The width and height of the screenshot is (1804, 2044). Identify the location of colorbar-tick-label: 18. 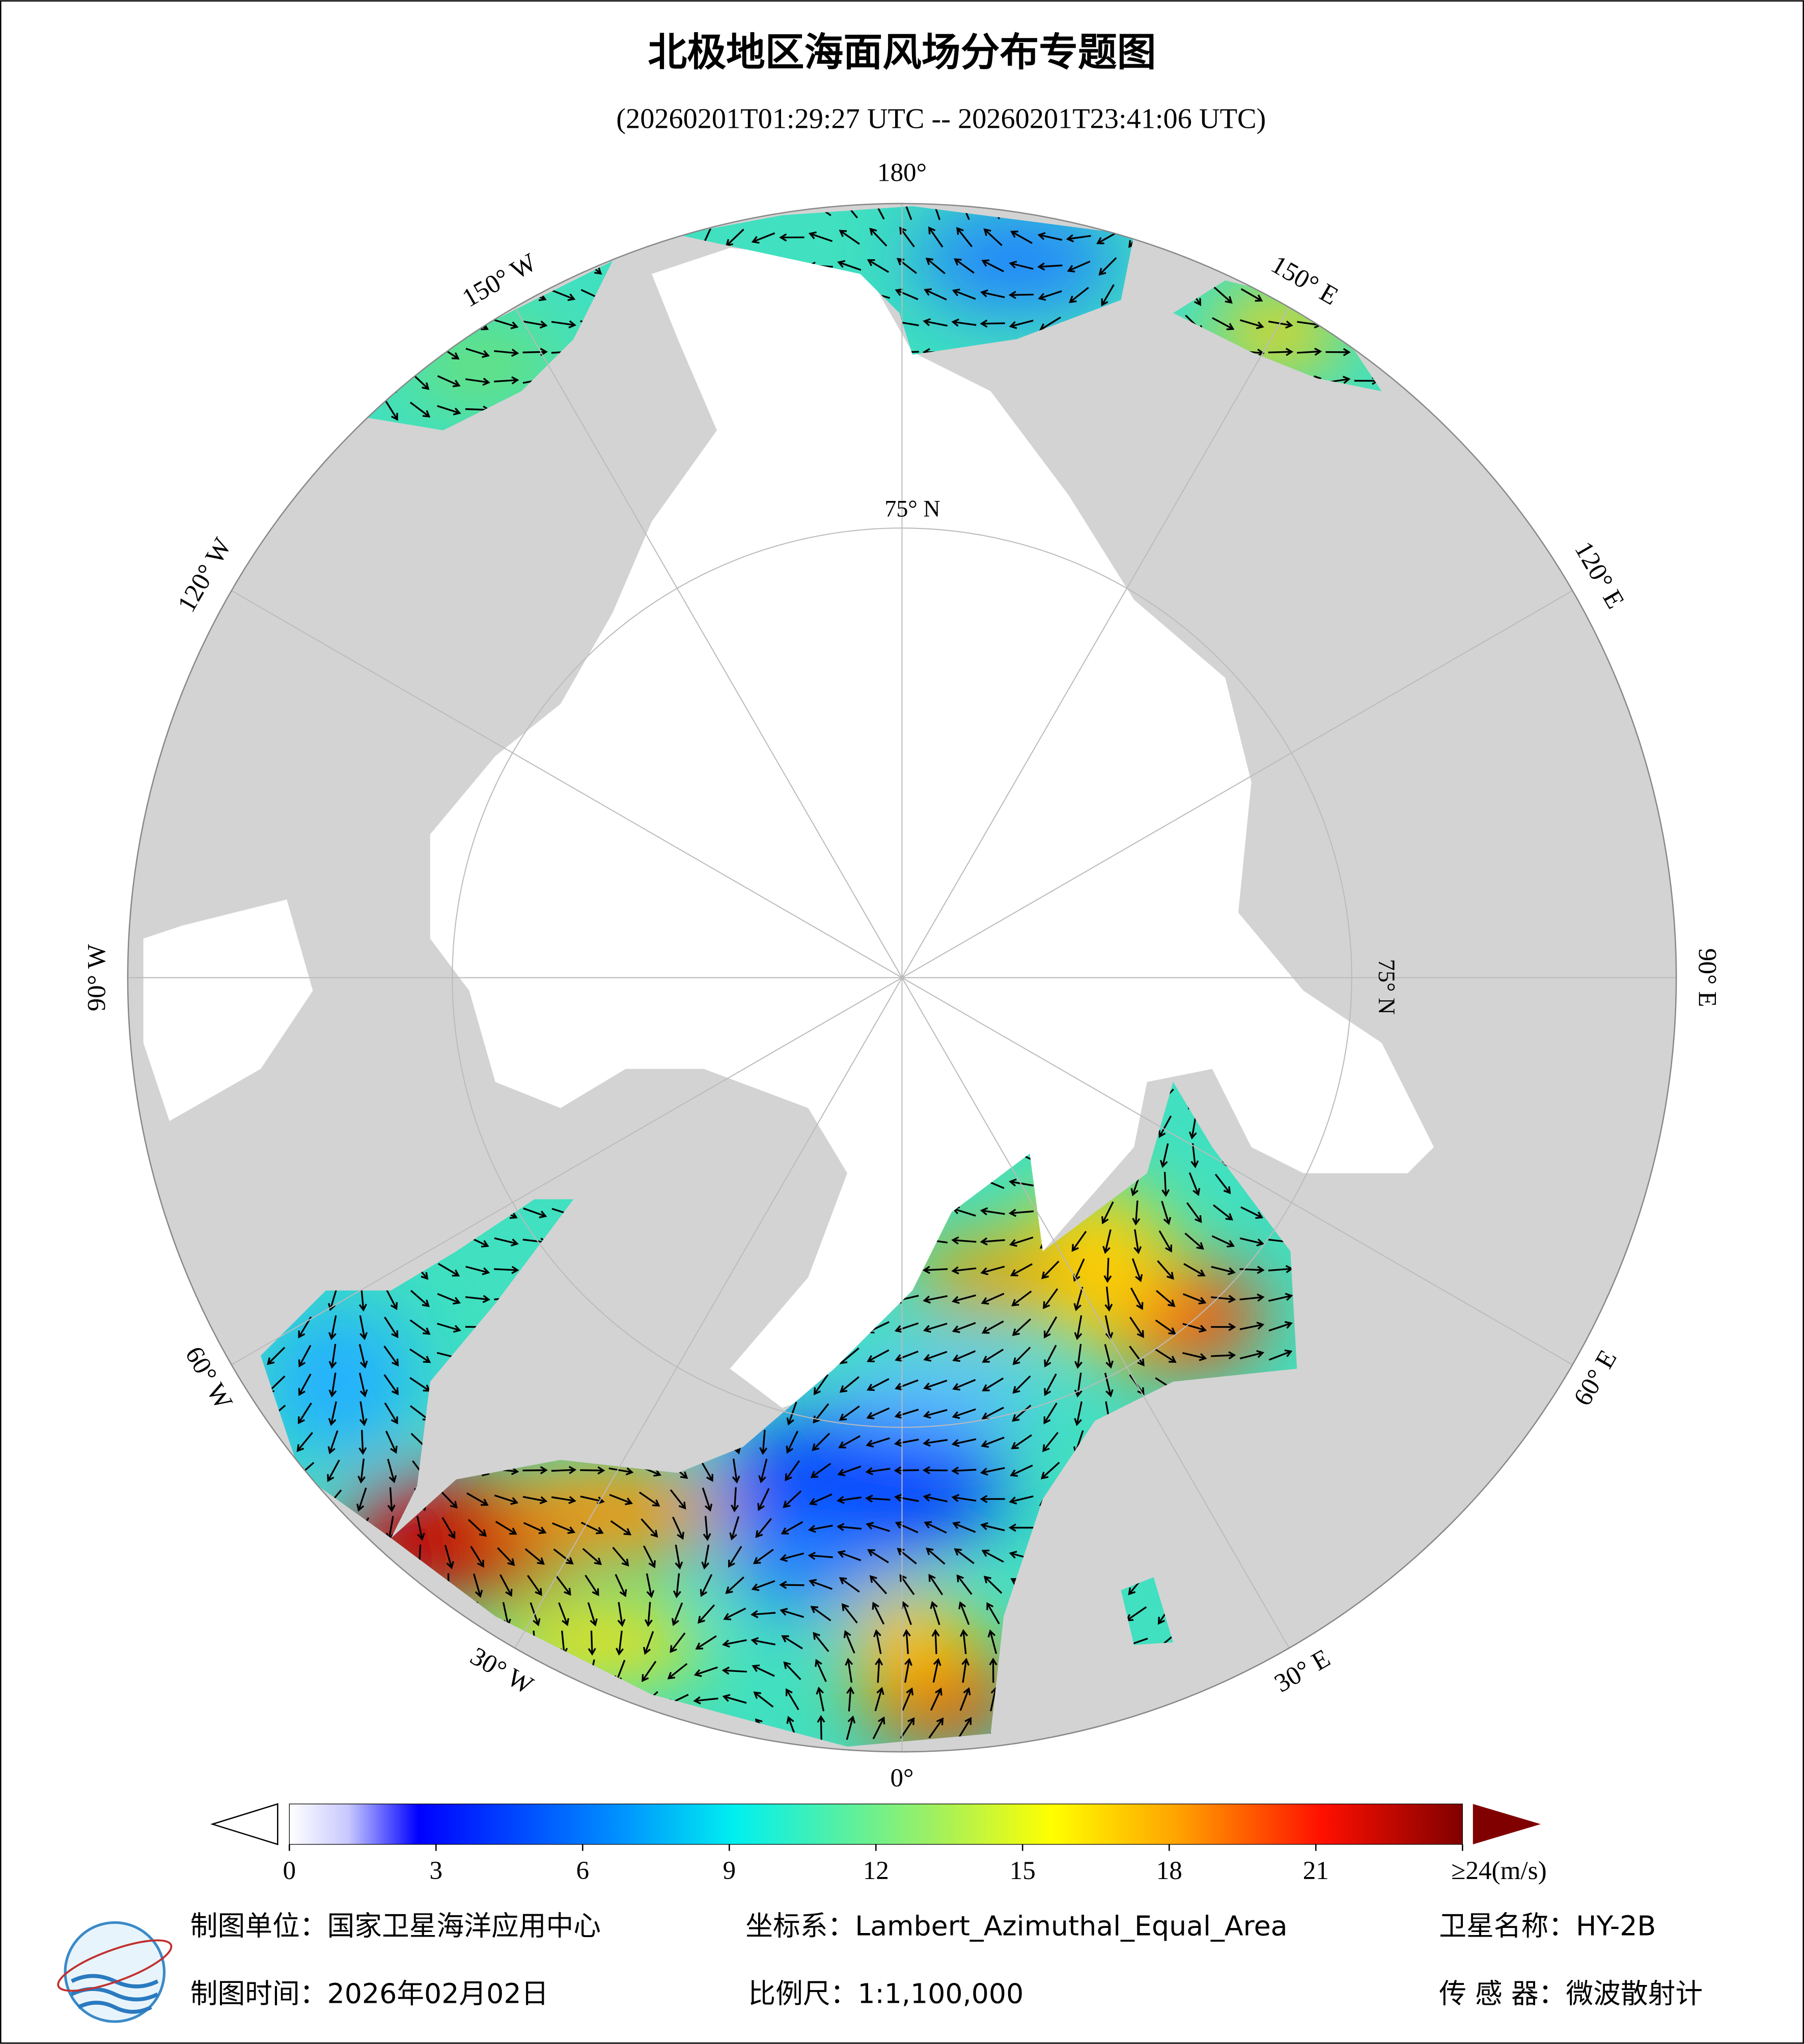
(1169, 1870).